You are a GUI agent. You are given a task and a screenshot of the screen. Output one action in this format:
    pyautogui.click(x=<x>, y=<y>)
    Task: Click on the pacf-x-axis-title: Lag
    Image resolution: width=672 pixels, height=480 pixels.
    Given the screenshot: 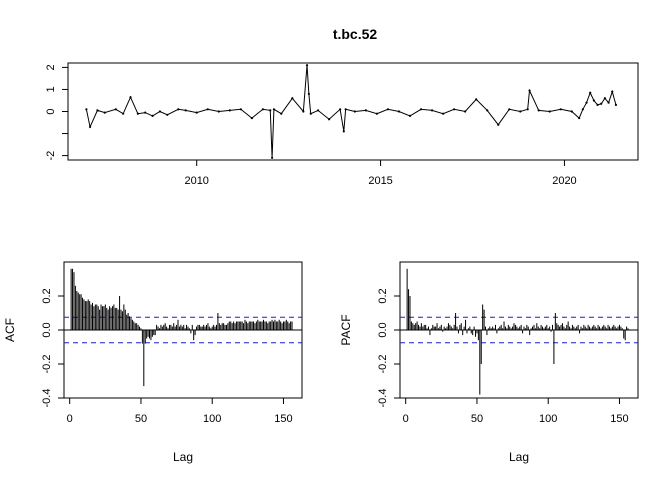 What is the action you would take?
    pyautogui.click(x=519, y=457)
    